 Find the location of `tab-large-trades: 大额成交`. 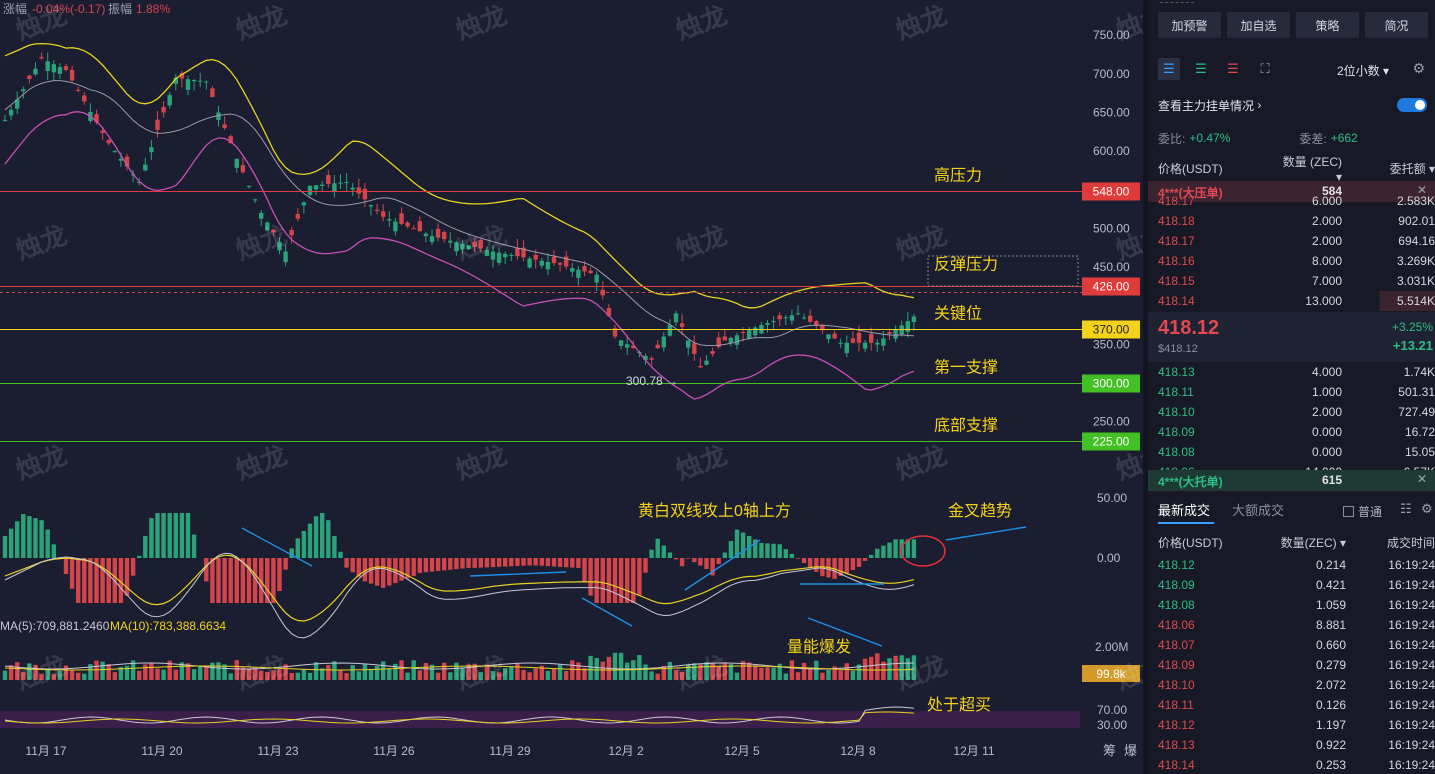

tab-large-trades: 大额成交 is located at coordinates (1258, 509).